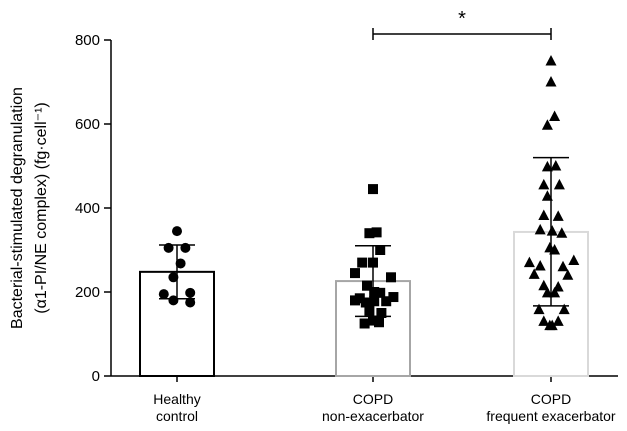 The width and height of the screenshot is (627, 431). Describe the element at coordinates (41, 208) in the screenshot. I see `y-axis-label-line2: (α1-PI/NE complex) (fg·cell⁻¹)` at that location.